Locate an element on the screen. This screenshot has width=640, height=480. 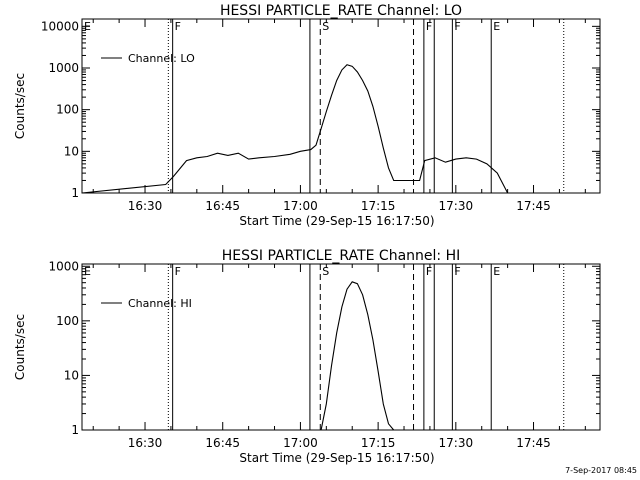
legend-label: Channel: HI is located at coordinates (160, 303).